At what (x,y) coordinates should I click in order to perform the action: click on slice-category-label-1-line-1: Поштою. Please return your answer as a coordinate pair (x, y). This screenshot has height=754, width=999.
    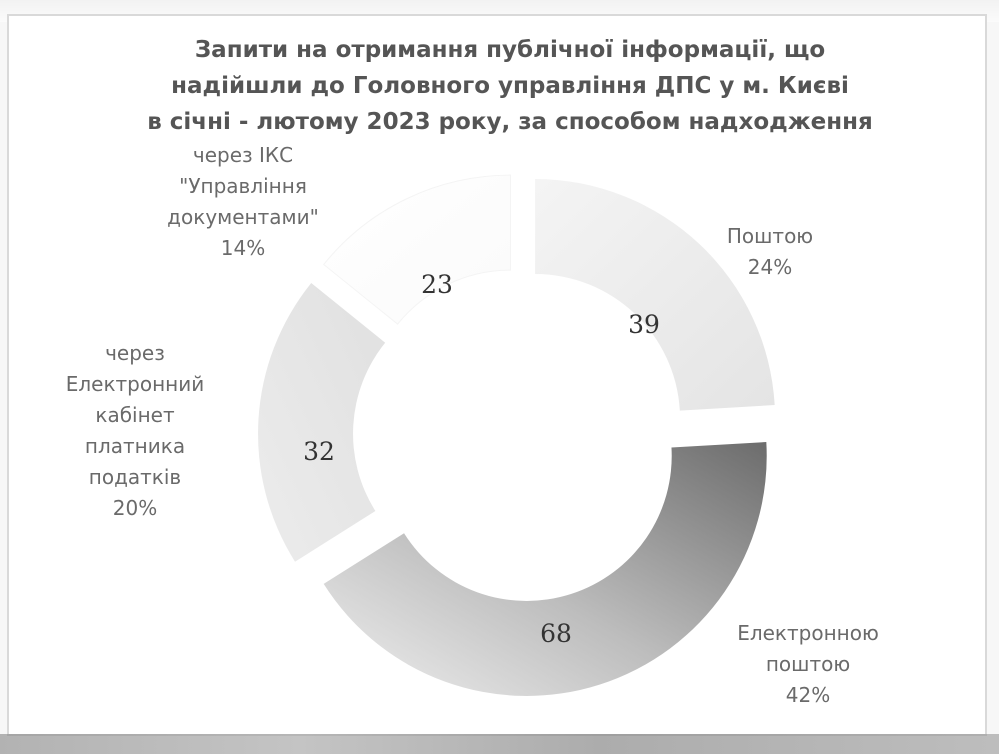
    Looking at the image, I should click on (770, 236).